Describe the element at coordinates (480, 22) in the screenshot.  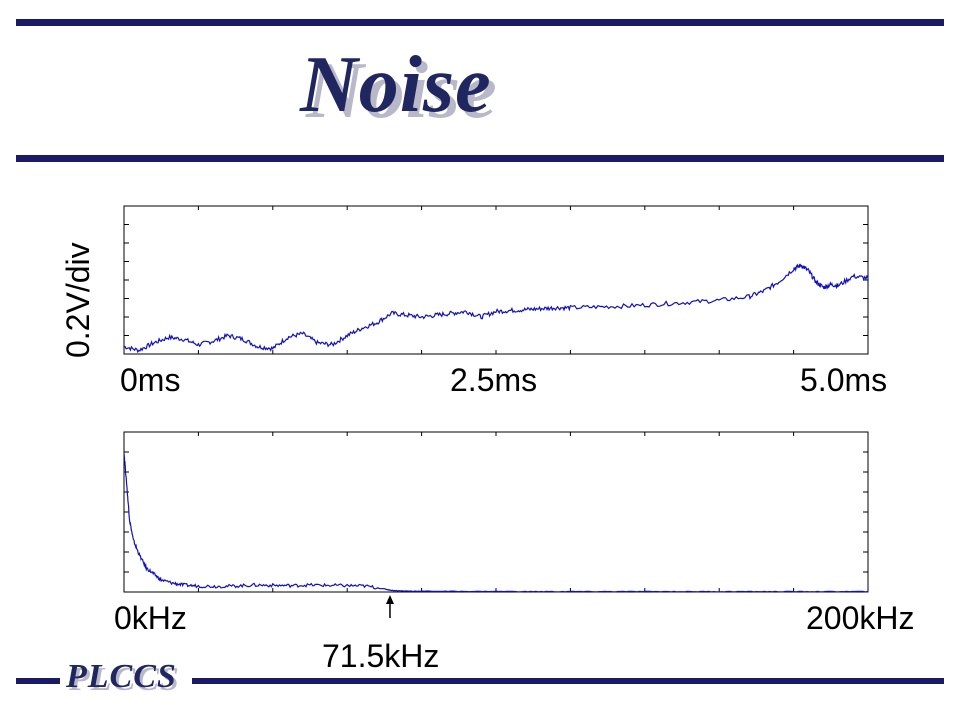
I see `top-rule` at that location.